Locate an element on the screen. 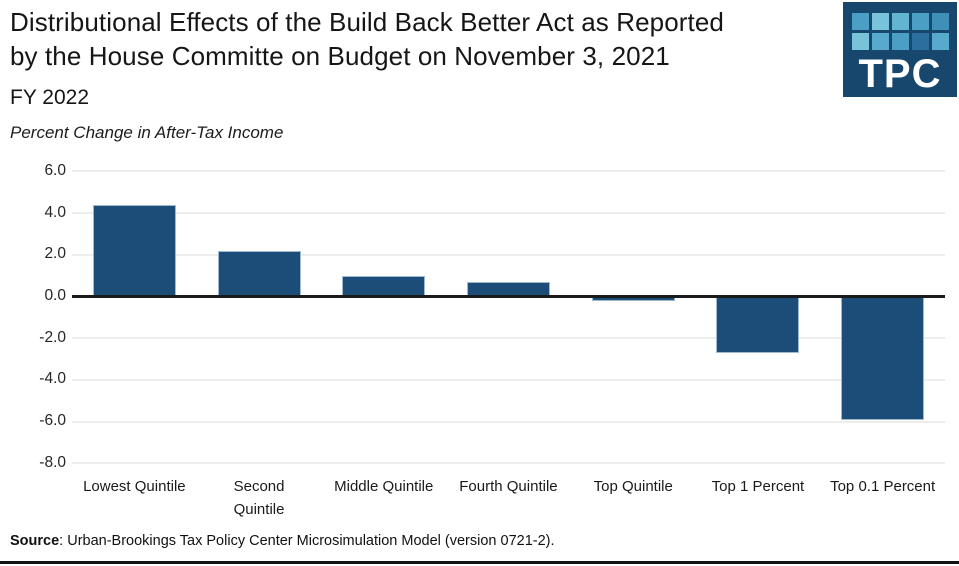  x-axis-label-top-quintile: Top Quintile is located at coordinates (633, 486).